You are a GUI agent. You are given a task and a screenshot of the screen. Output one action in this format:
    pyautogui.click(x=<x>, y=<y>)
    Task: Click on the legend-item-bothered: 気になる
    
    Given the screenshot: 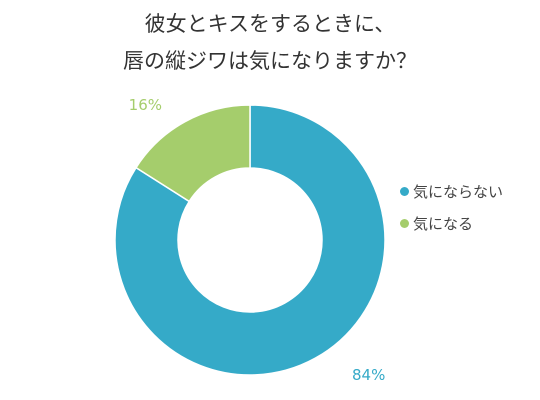 What is the action you would take?
    pyautogui.click(x=451, y=223)
    